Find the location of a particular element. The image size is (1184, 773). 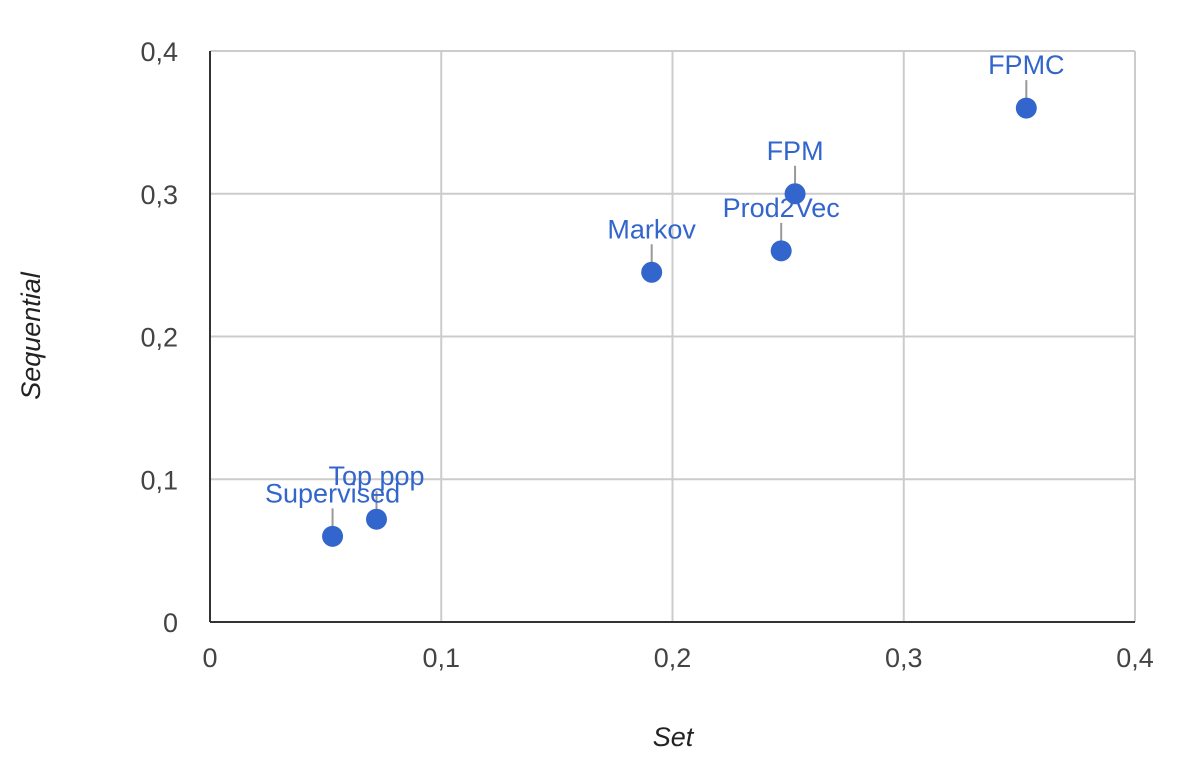

y-tick-label: 0,1 is located at coordinates (159, 480).